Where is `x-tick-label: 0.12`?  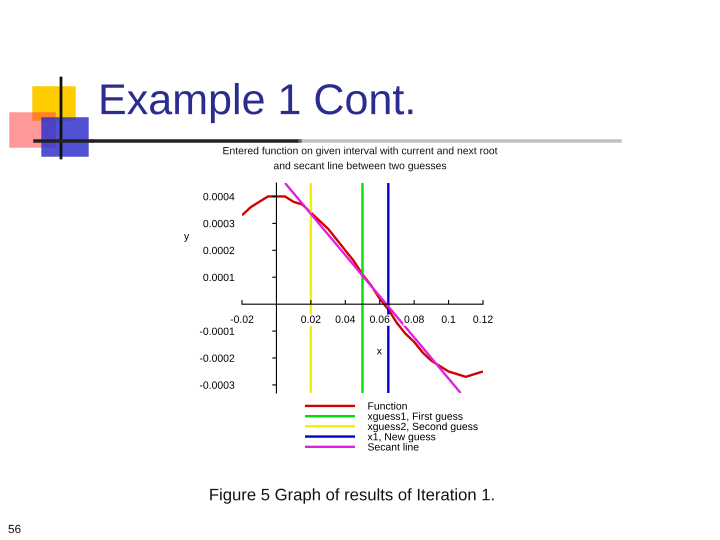
x-tick-label: 0.12 is located at coordinates (483, 319).